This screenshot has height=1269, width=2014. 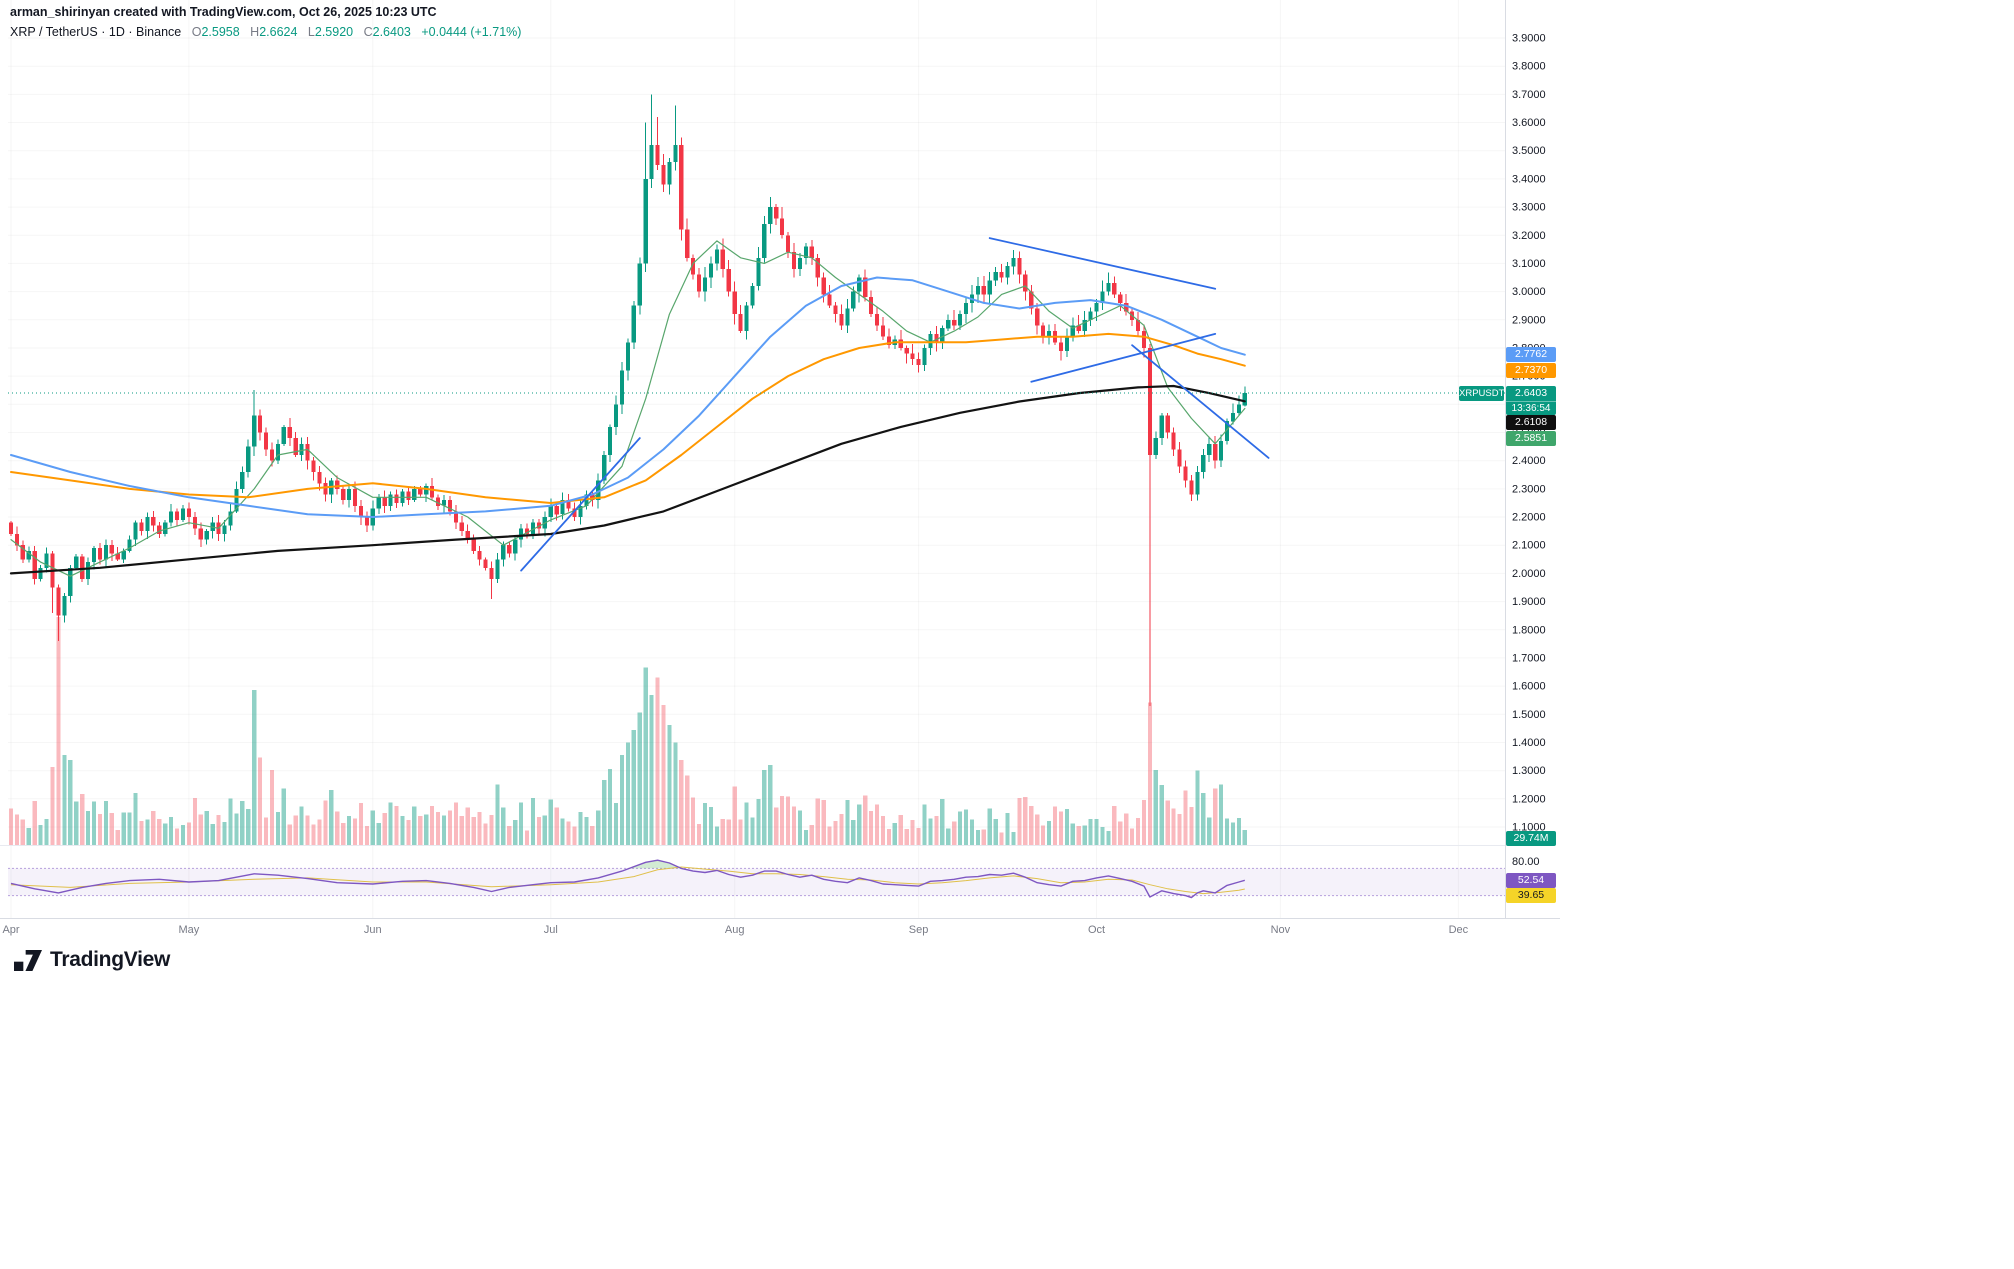 What do you see at coordinates (1526, 862) in the screenshot?
I see `rsi-scale-label: 80.00` at bounding box center [1526, 862].